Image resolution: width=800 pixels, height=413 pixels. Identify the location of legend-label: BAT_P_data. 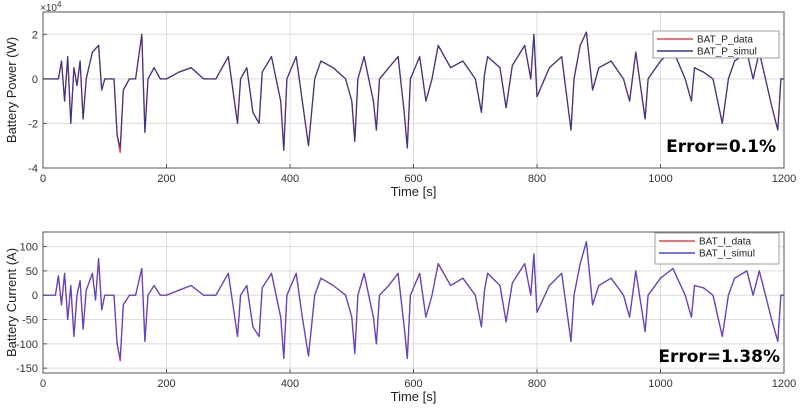
(725, 40).